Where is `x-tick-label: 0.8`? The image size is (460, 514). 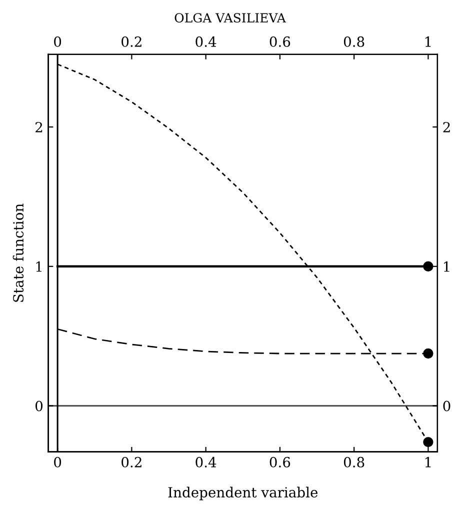 x-tick-label: 0.8 is located at coordinates (354, 462).